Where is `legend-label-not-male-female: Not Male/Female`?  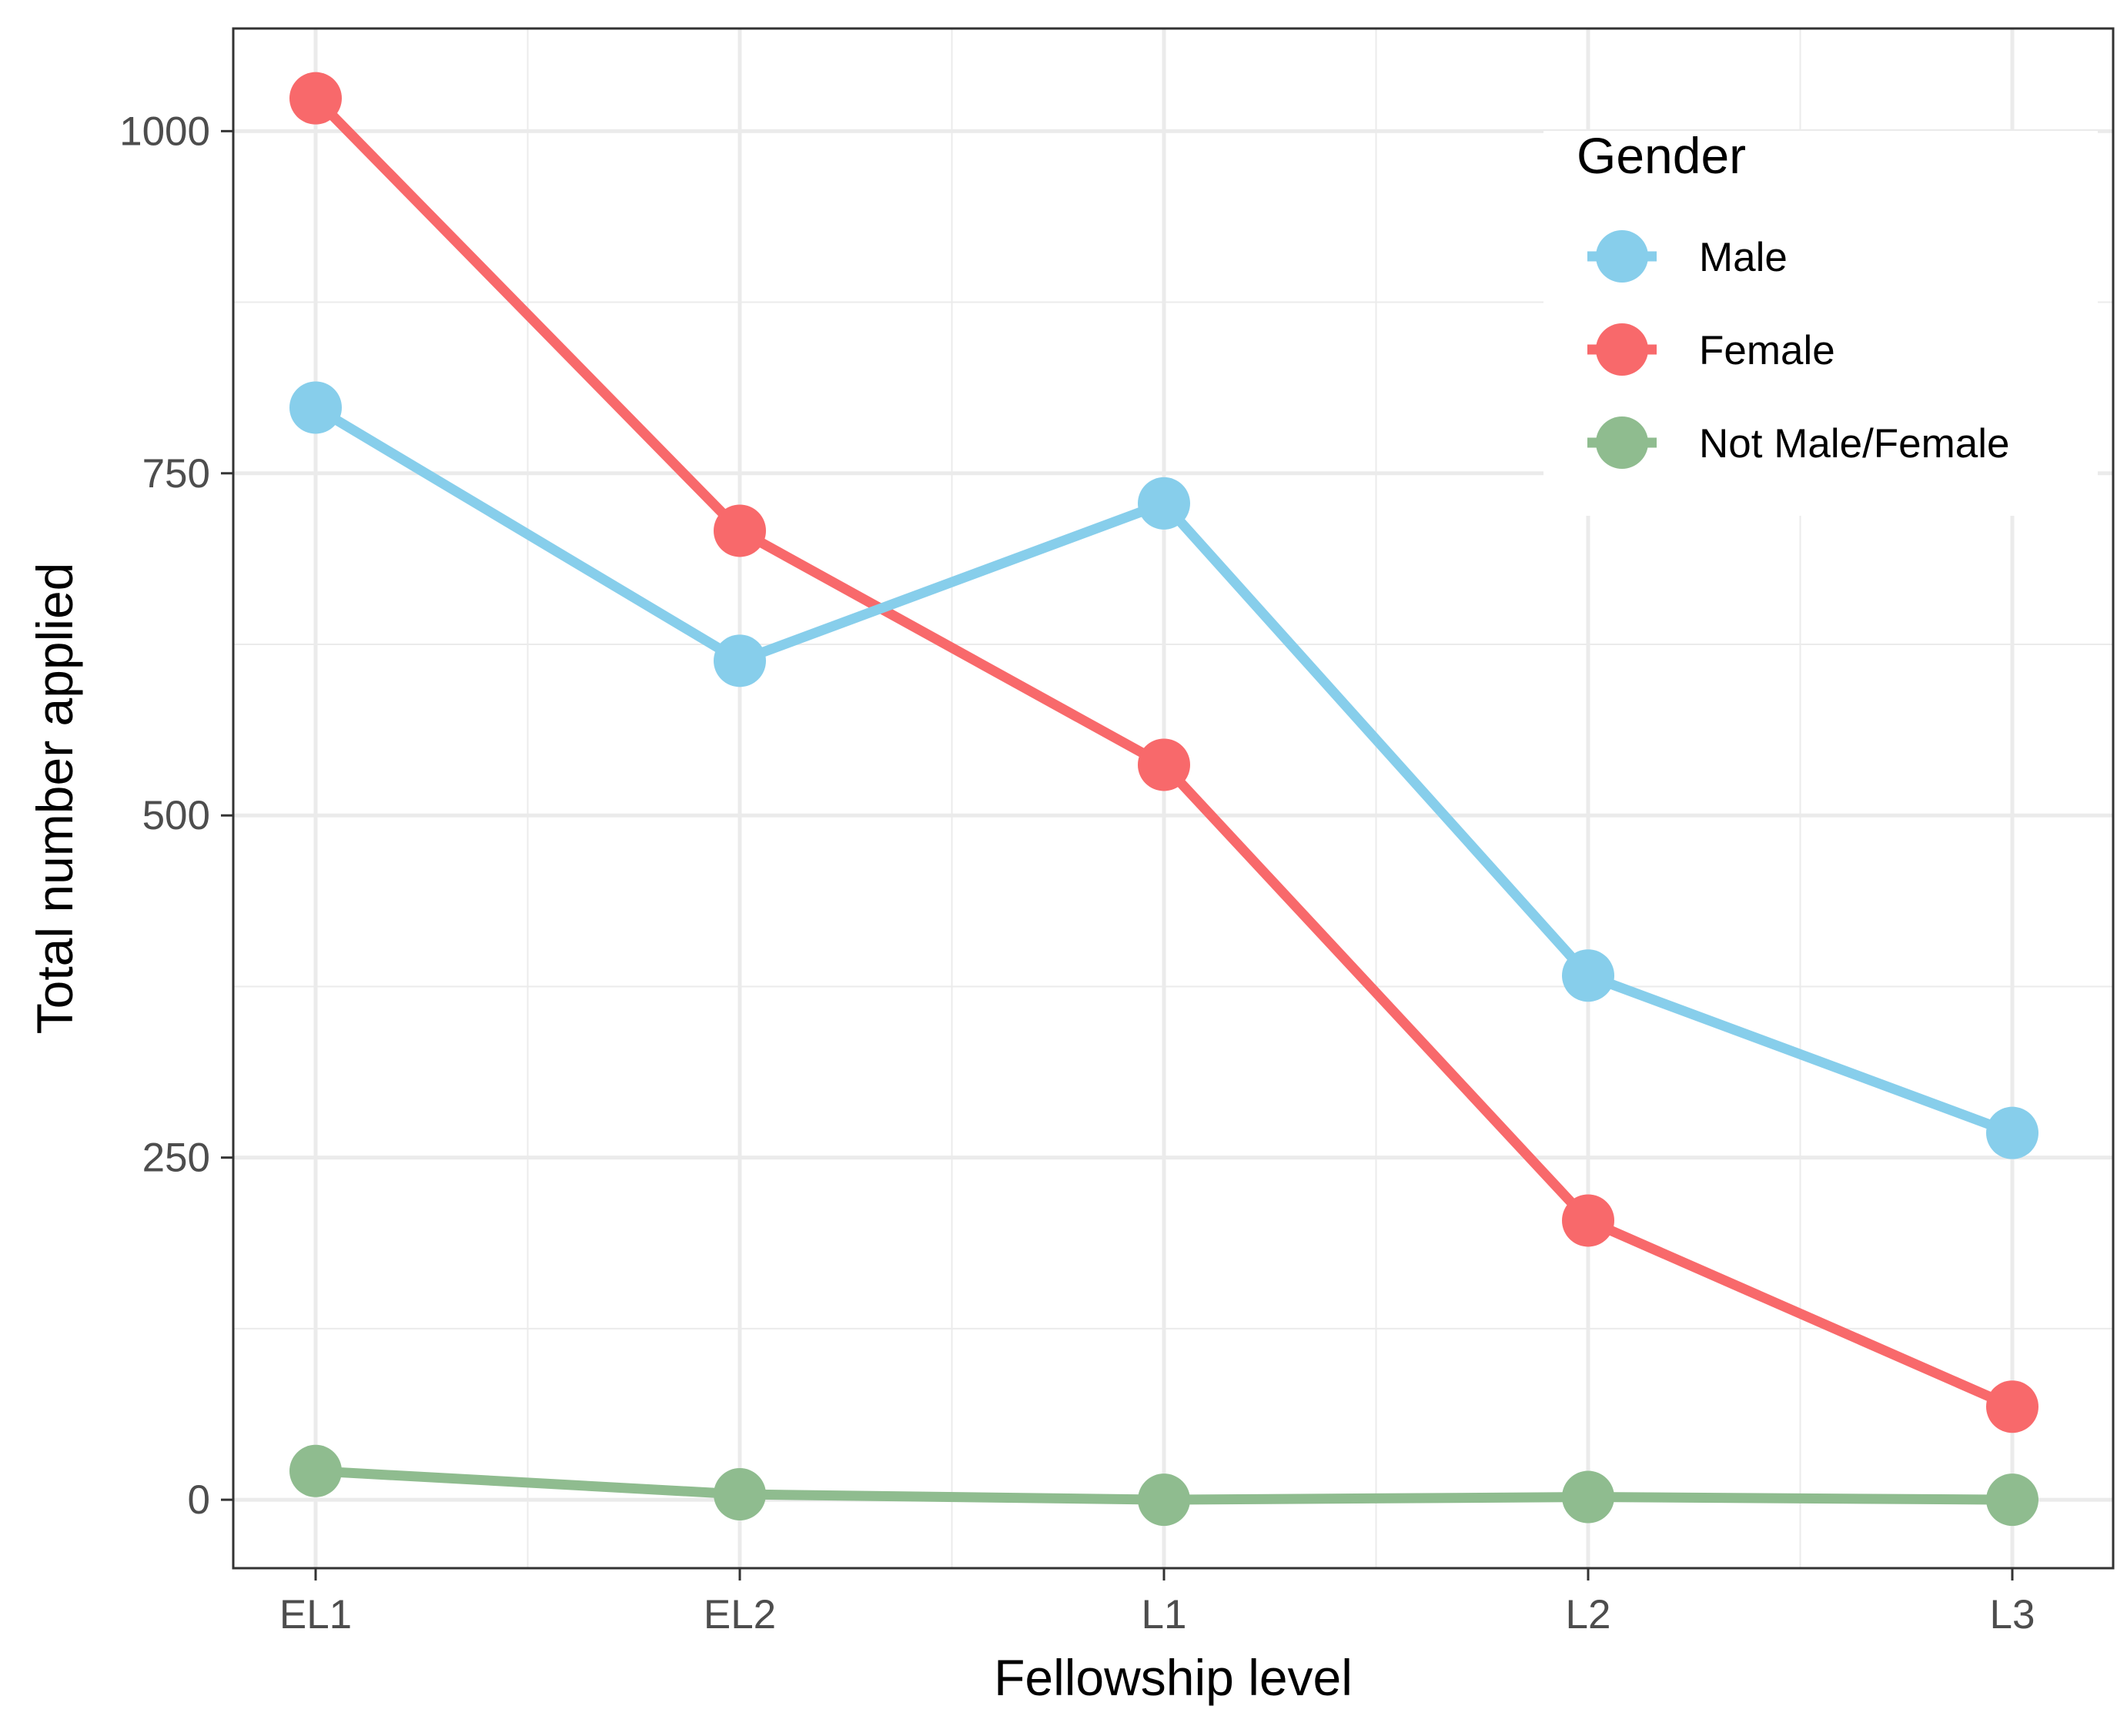
legend-label-not-male-female: Not Male/Female is located at coordinates (1854, 444).